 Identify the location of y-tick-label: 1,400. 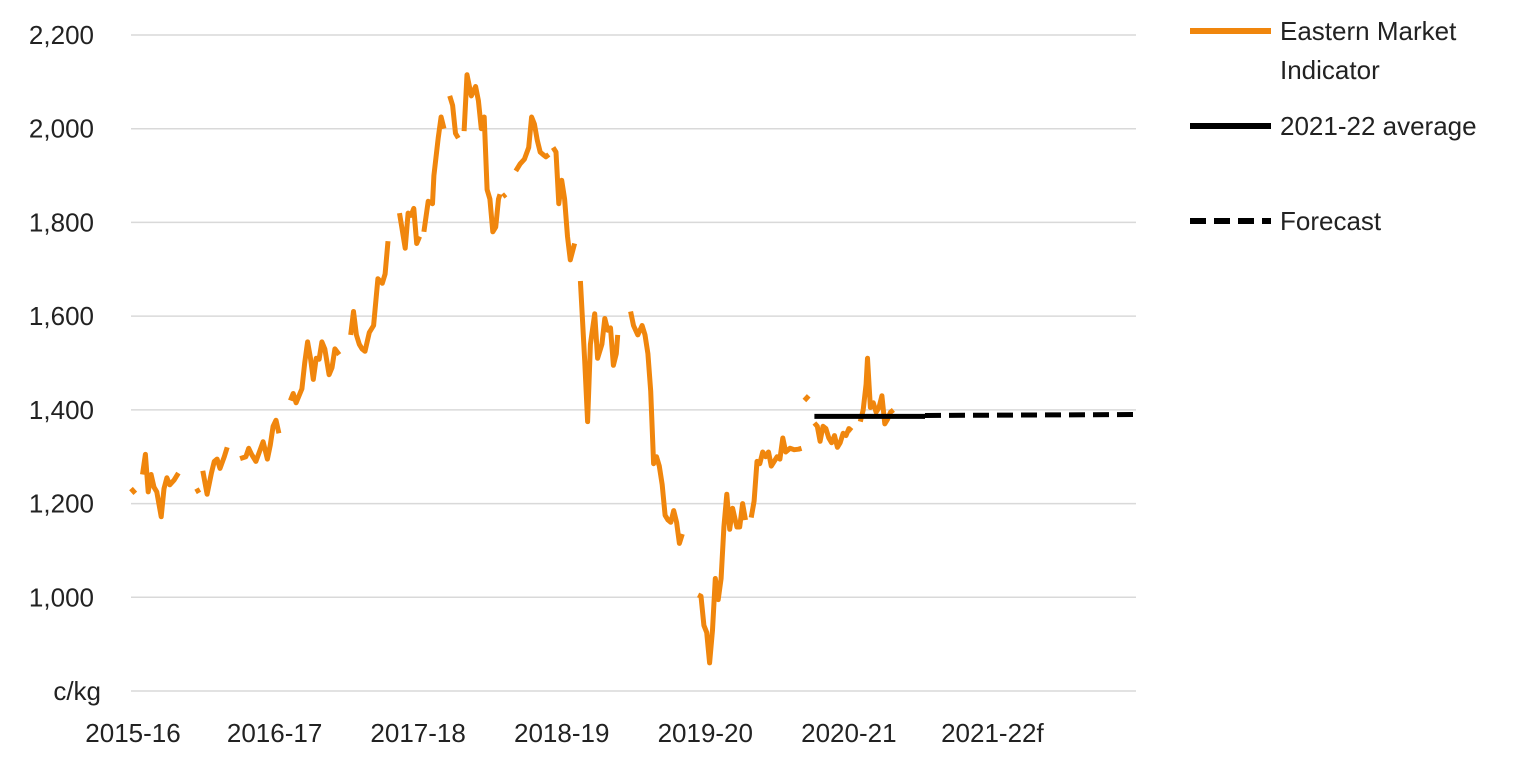
(61, 410).